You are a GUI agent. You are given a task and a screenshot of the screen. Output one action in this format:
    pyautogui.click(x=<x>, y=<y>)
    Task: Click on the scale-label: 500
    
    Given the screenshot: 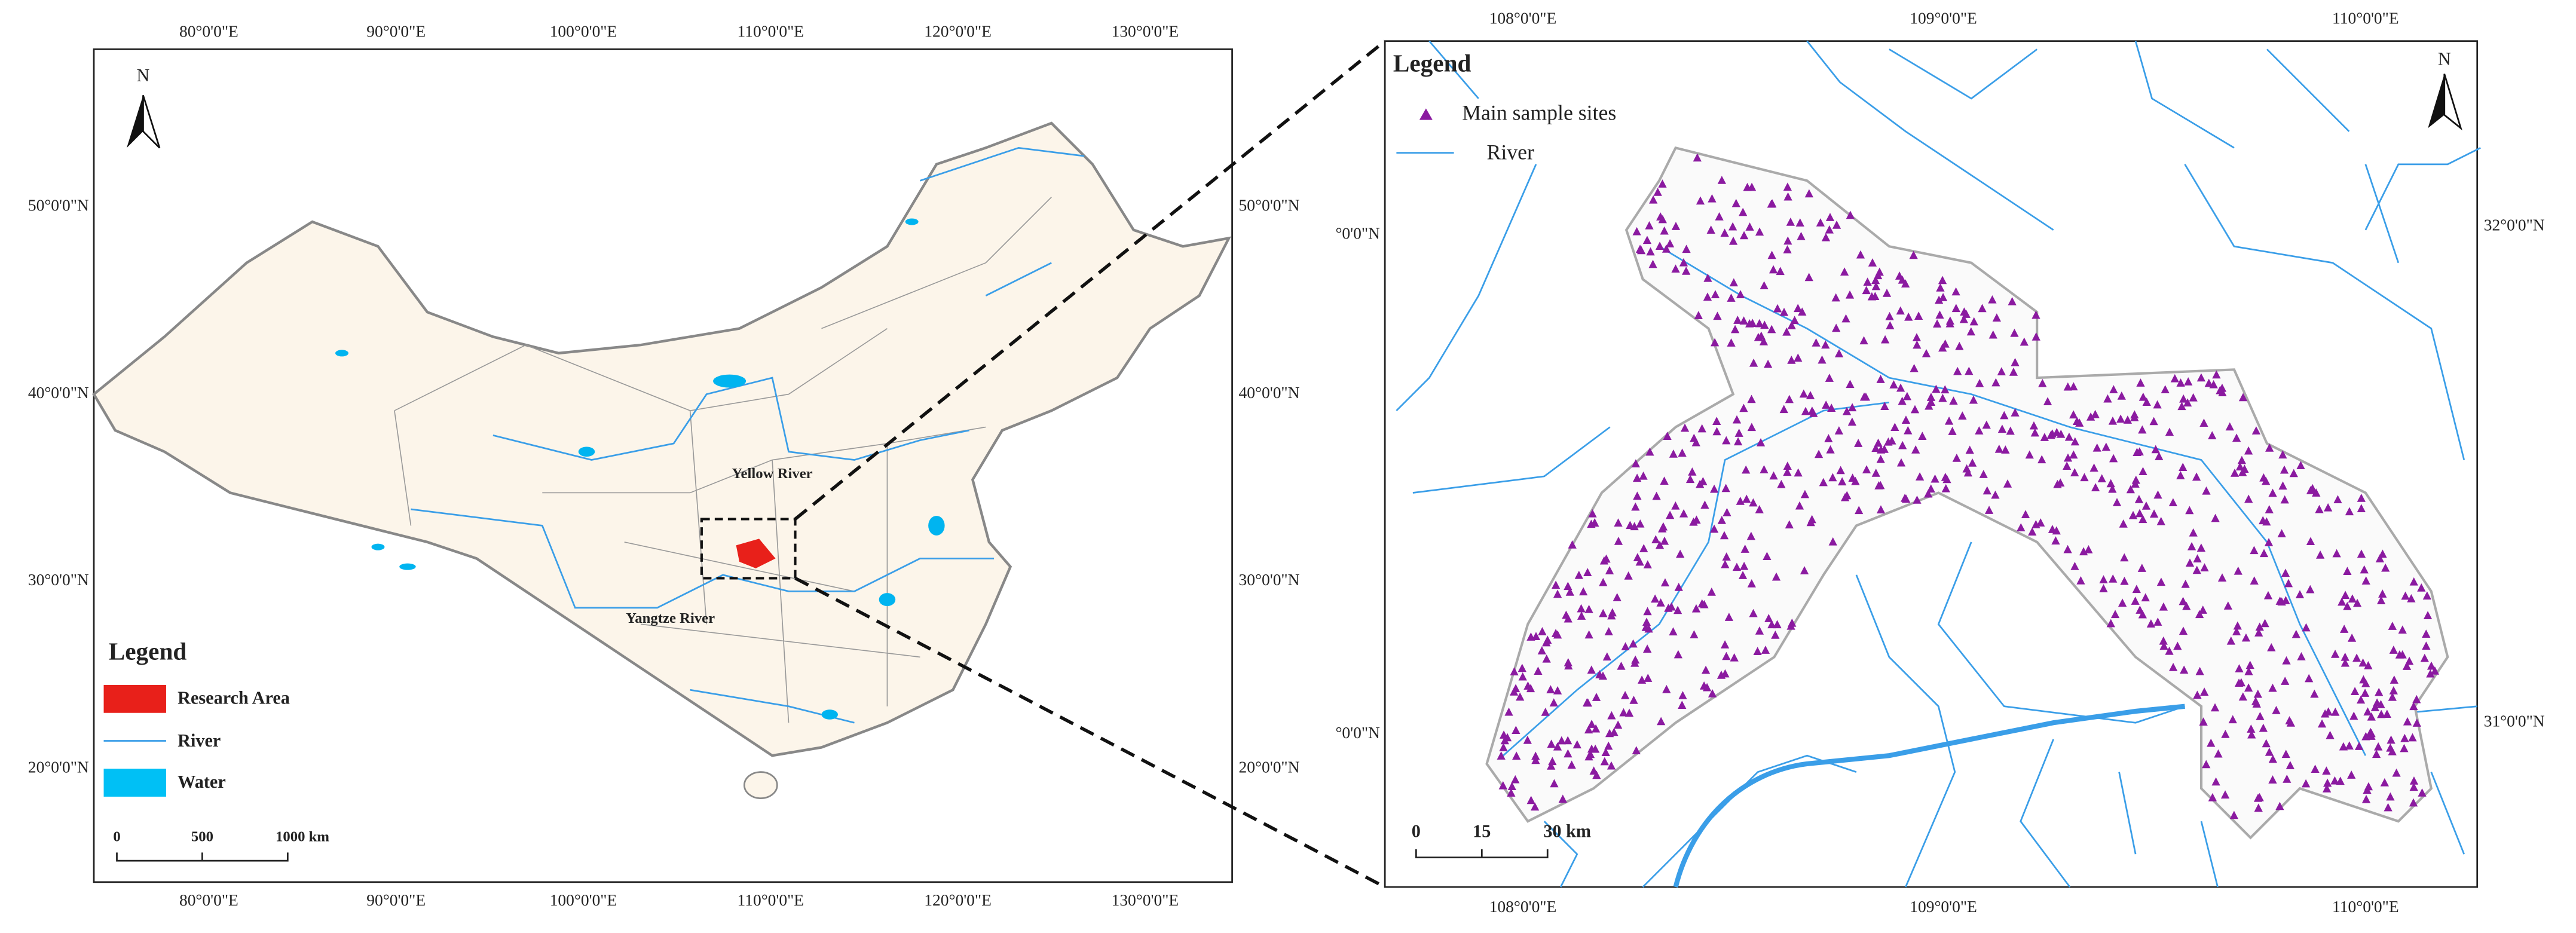 What is the action you would take?
    pyautogui.click(x=202, y=837)
    